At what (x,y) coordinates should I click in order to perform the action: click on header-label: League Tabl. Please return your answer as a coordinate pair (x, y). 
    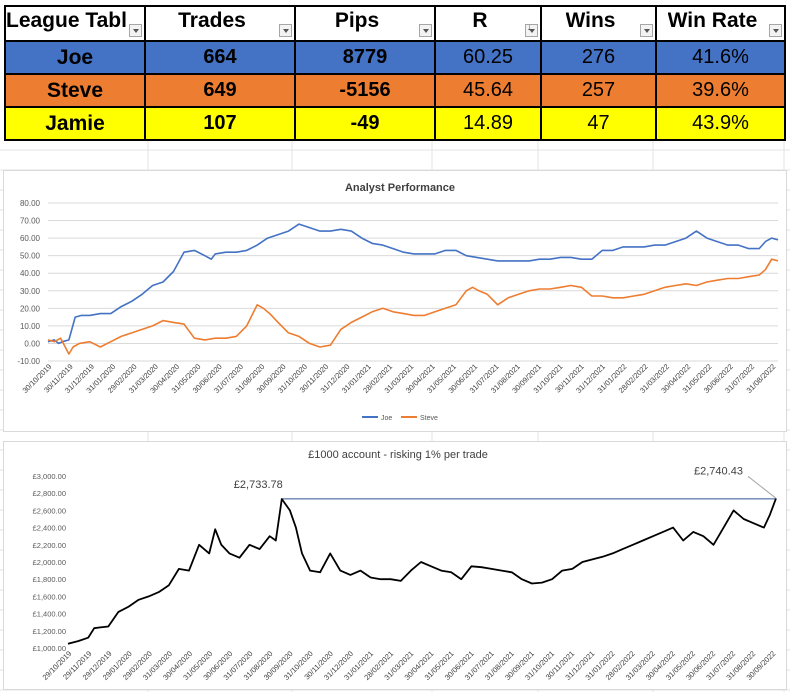
    Looking at the image, I should click on (66, 20).